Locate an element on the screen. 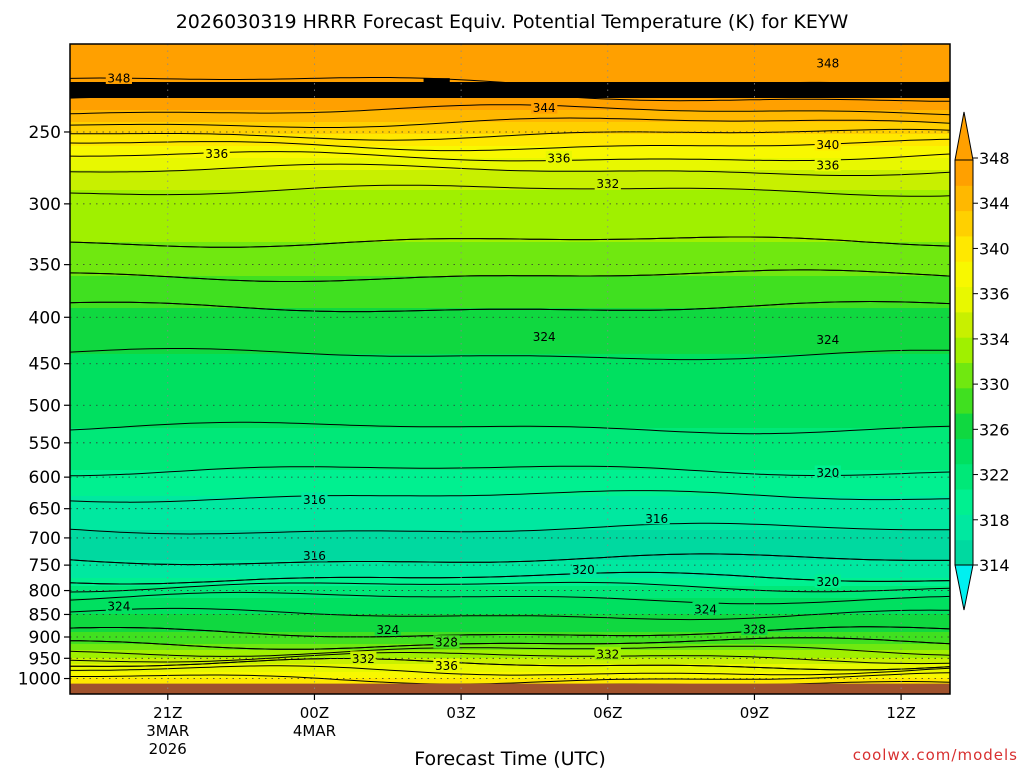 This screenshot has height=768, width=1024. colorbar-segment is located at coordinates (964, 527).